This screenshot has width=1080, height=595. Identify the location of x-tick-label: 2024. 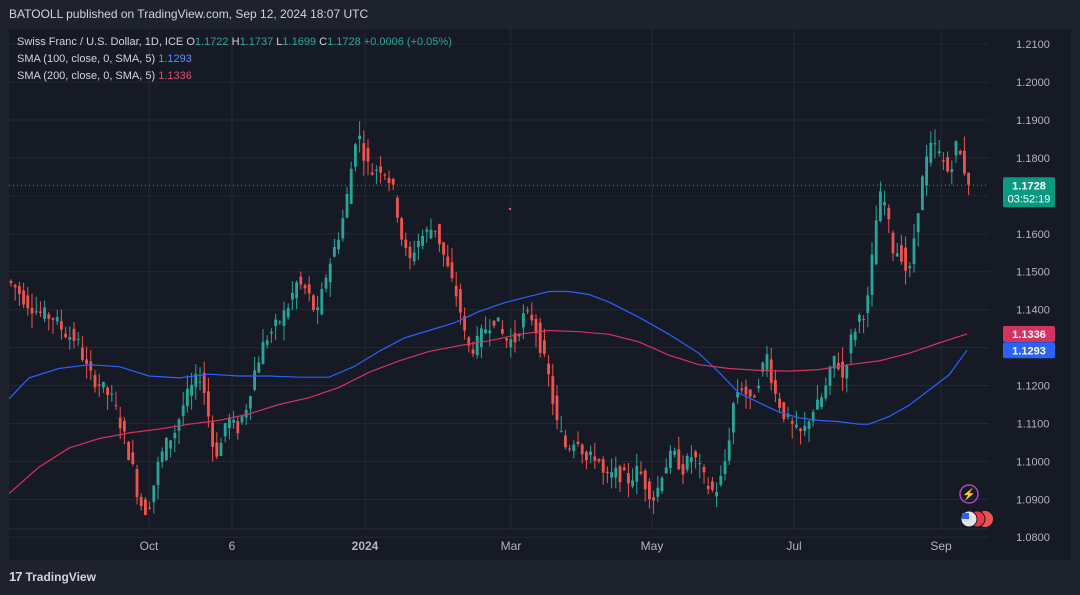
(365, 546).